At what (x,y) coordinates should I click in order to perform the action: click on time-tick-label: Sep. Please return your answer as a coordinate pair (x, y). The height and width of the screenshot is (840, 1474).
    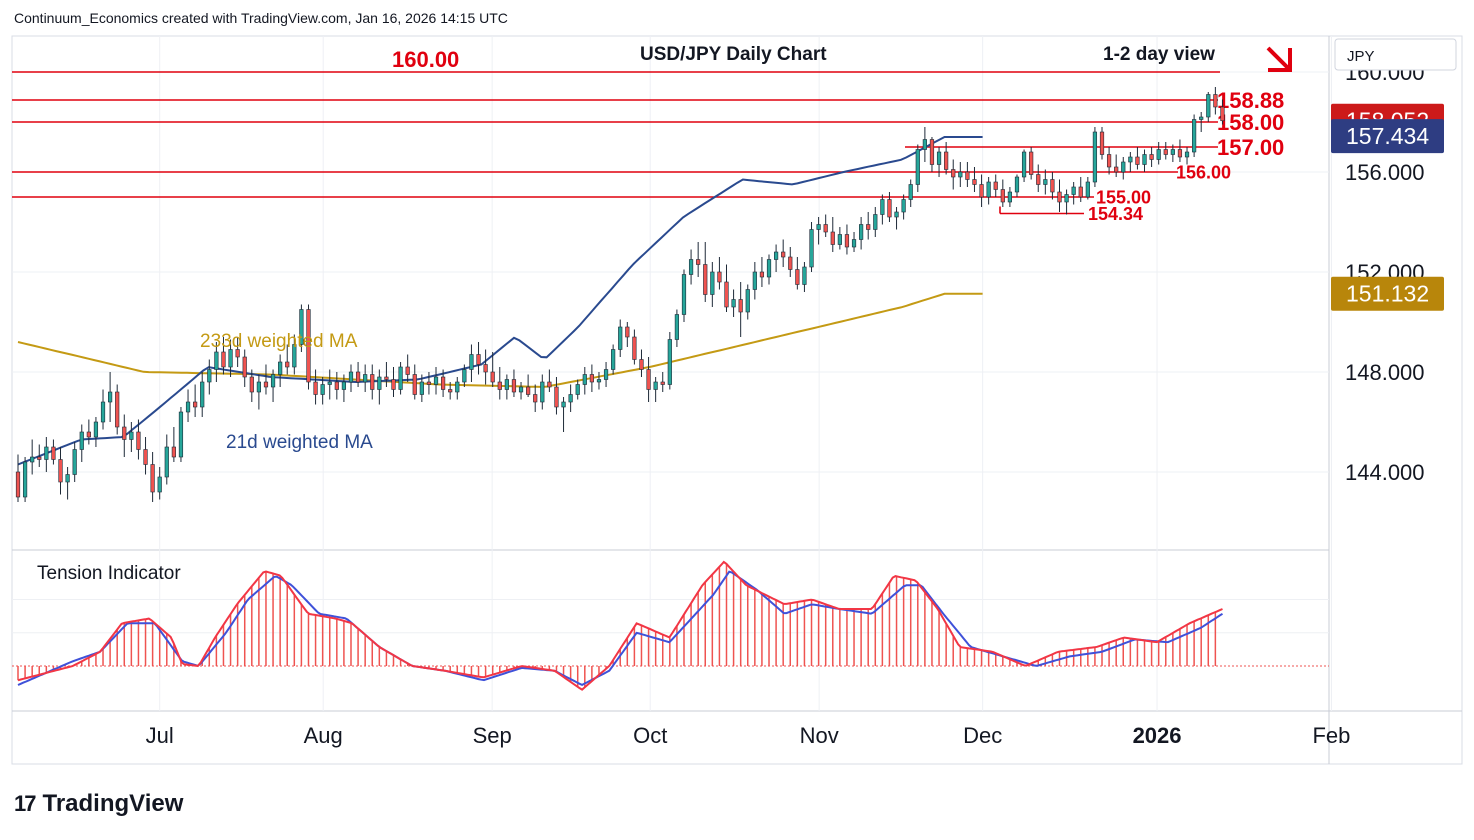
    Looking at the image, I should click on (492, 735).